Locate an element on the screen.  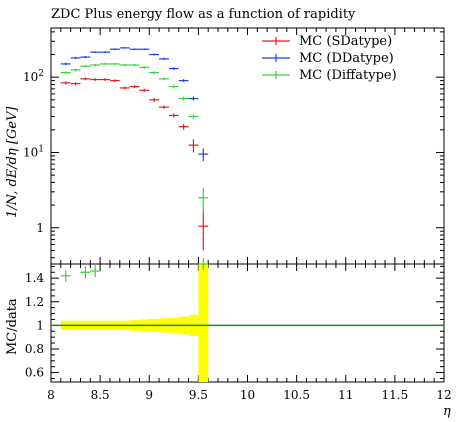
x-axis-label: η is located at coordinates (447, 411).